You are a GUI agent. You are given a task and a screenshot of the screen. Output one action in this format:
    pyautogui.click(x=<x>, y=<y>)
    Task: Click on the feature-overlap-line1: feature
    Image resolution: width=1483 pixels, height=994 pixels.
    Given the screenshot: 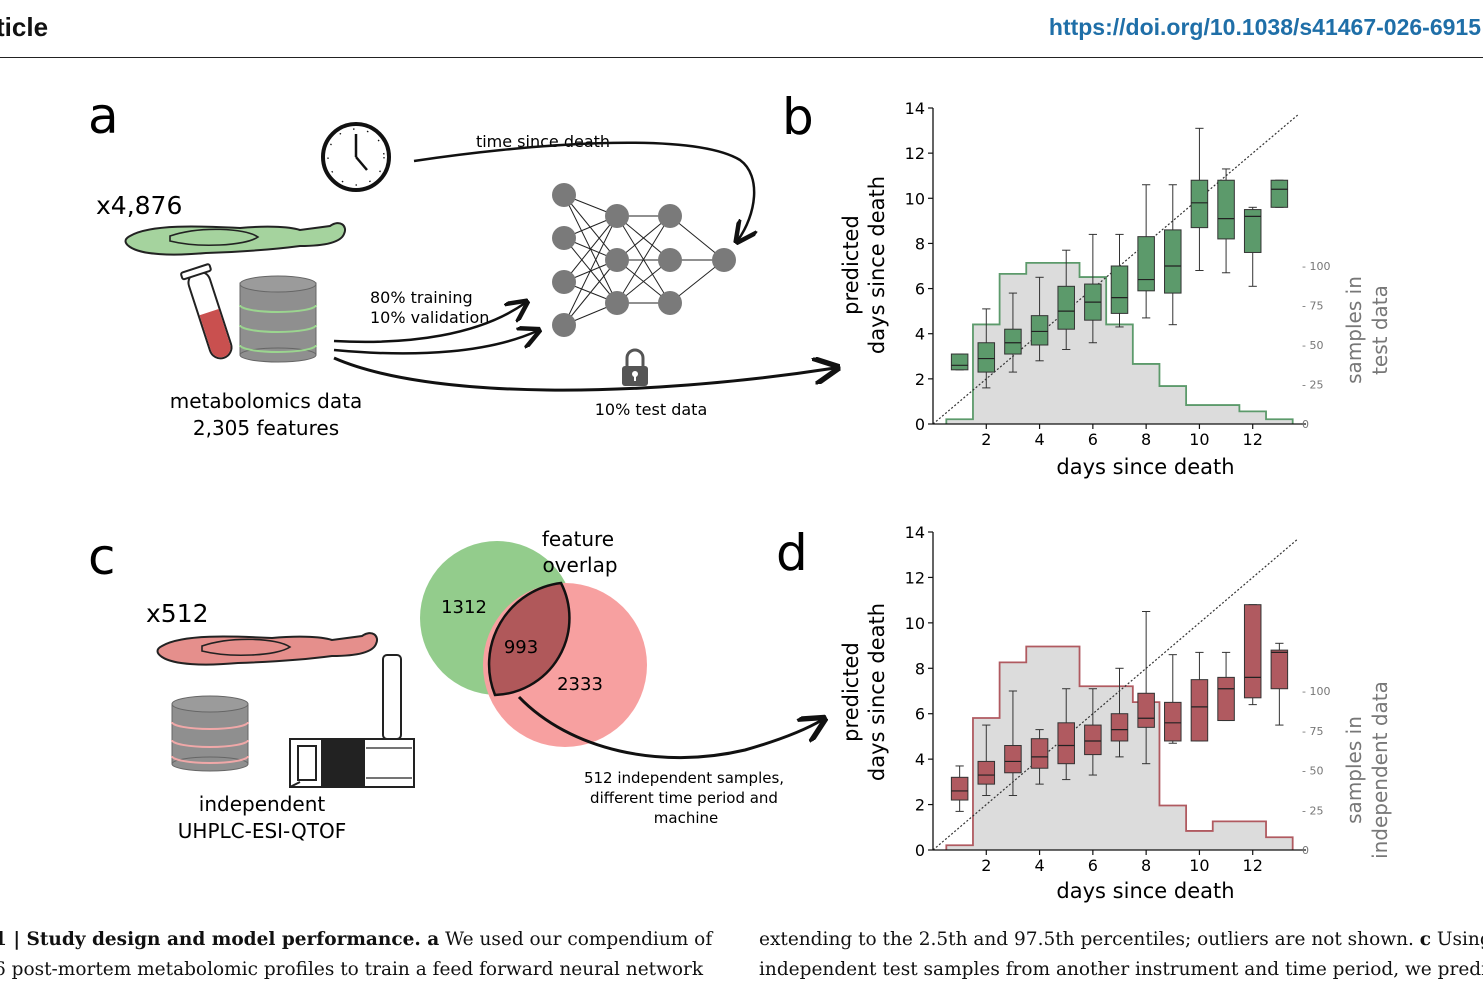 What is the action you would take?
    pyautogui.click(x=578, y=539)
    